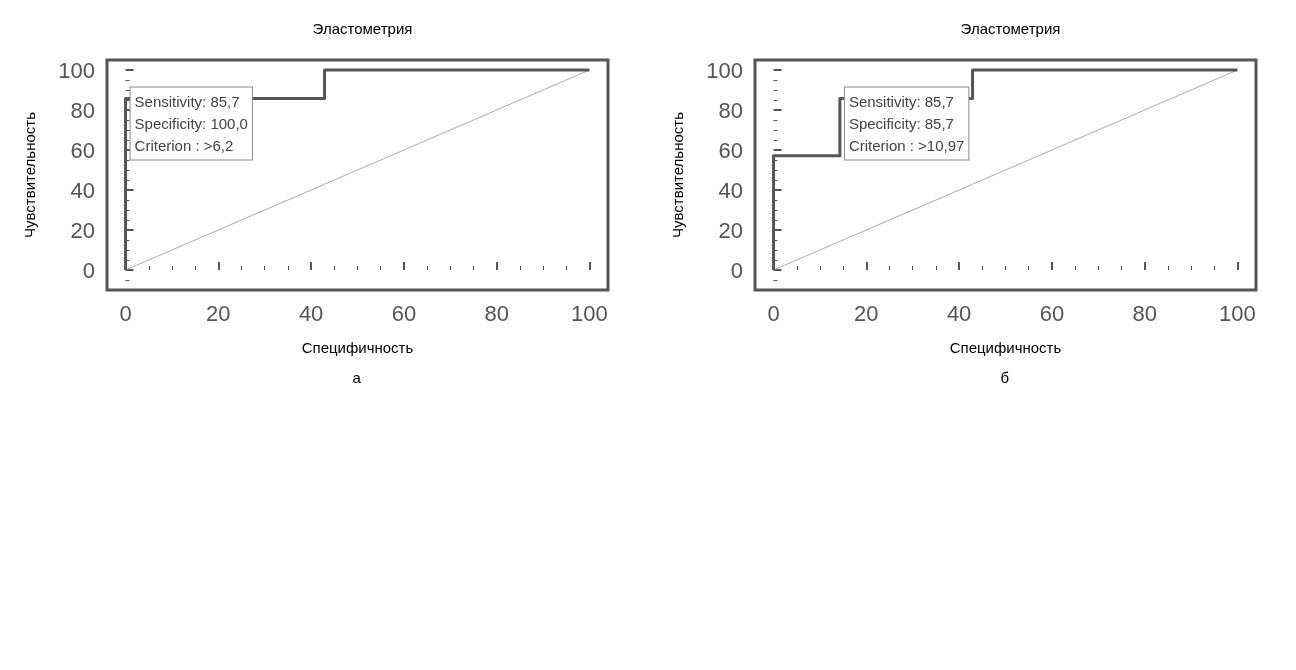 This screenshot has width=1296, height=670. What do you see at coordinates (1005, 377) in the screenshot?
I see `text: б` at bounding box center [1005, 377].